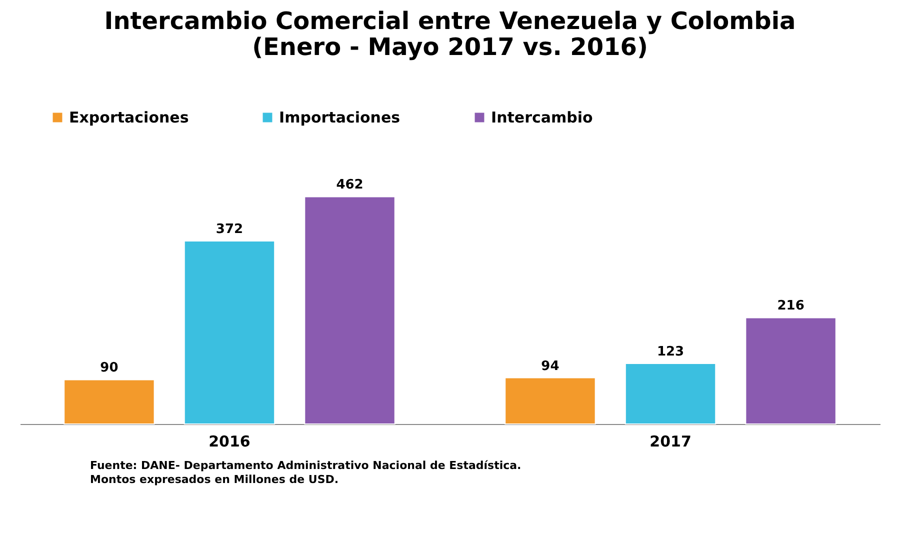 The width and height of the screenshot is (920, 553). Describe the element at coordinates (450, 21) in the screenshot. I see `text: Intercambio Comercial entre Venezuela y Colombia` at that location.